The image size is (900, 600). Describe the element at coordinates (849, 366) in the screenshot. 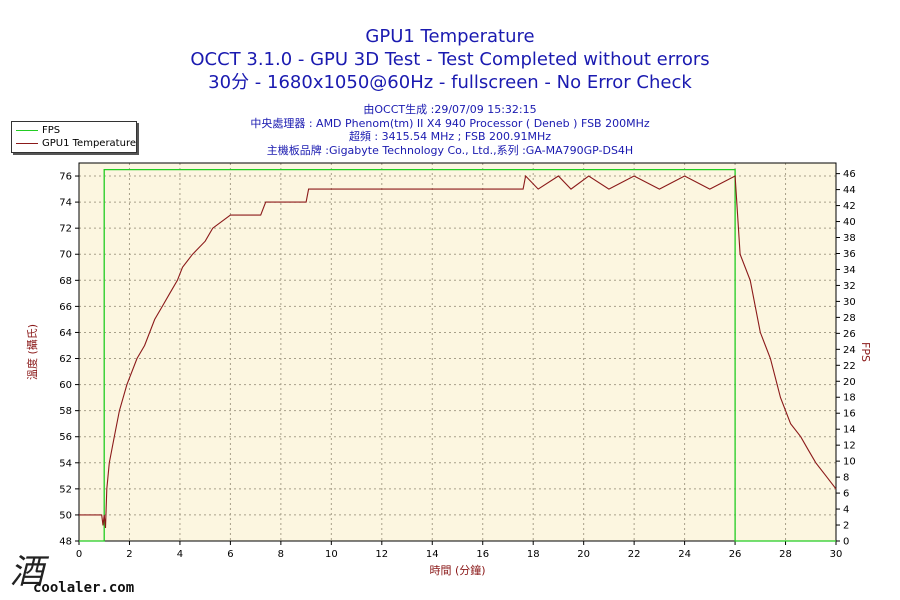

I see `y2-tick-label: 22` at that location.